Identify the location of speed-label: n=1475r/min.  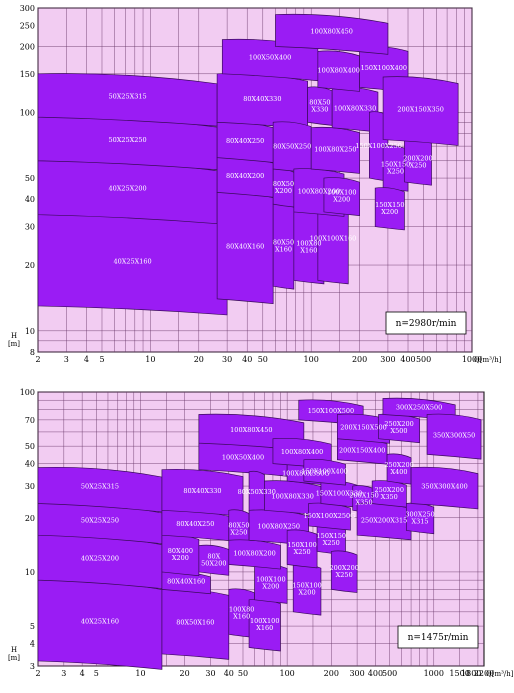
(438, 638).